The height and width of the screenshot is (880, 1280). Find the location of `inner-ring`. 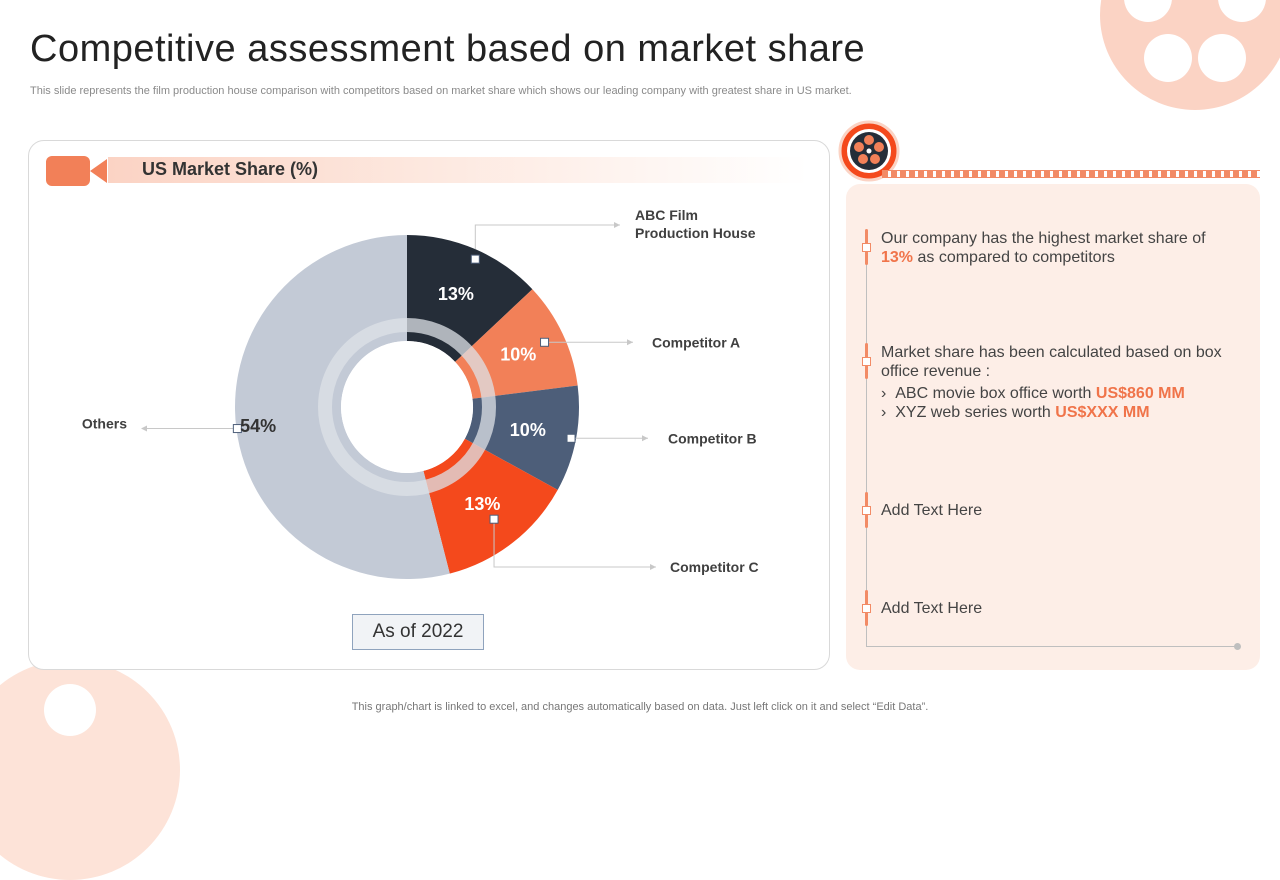

inner-ring is located at coordinates (407, 407).